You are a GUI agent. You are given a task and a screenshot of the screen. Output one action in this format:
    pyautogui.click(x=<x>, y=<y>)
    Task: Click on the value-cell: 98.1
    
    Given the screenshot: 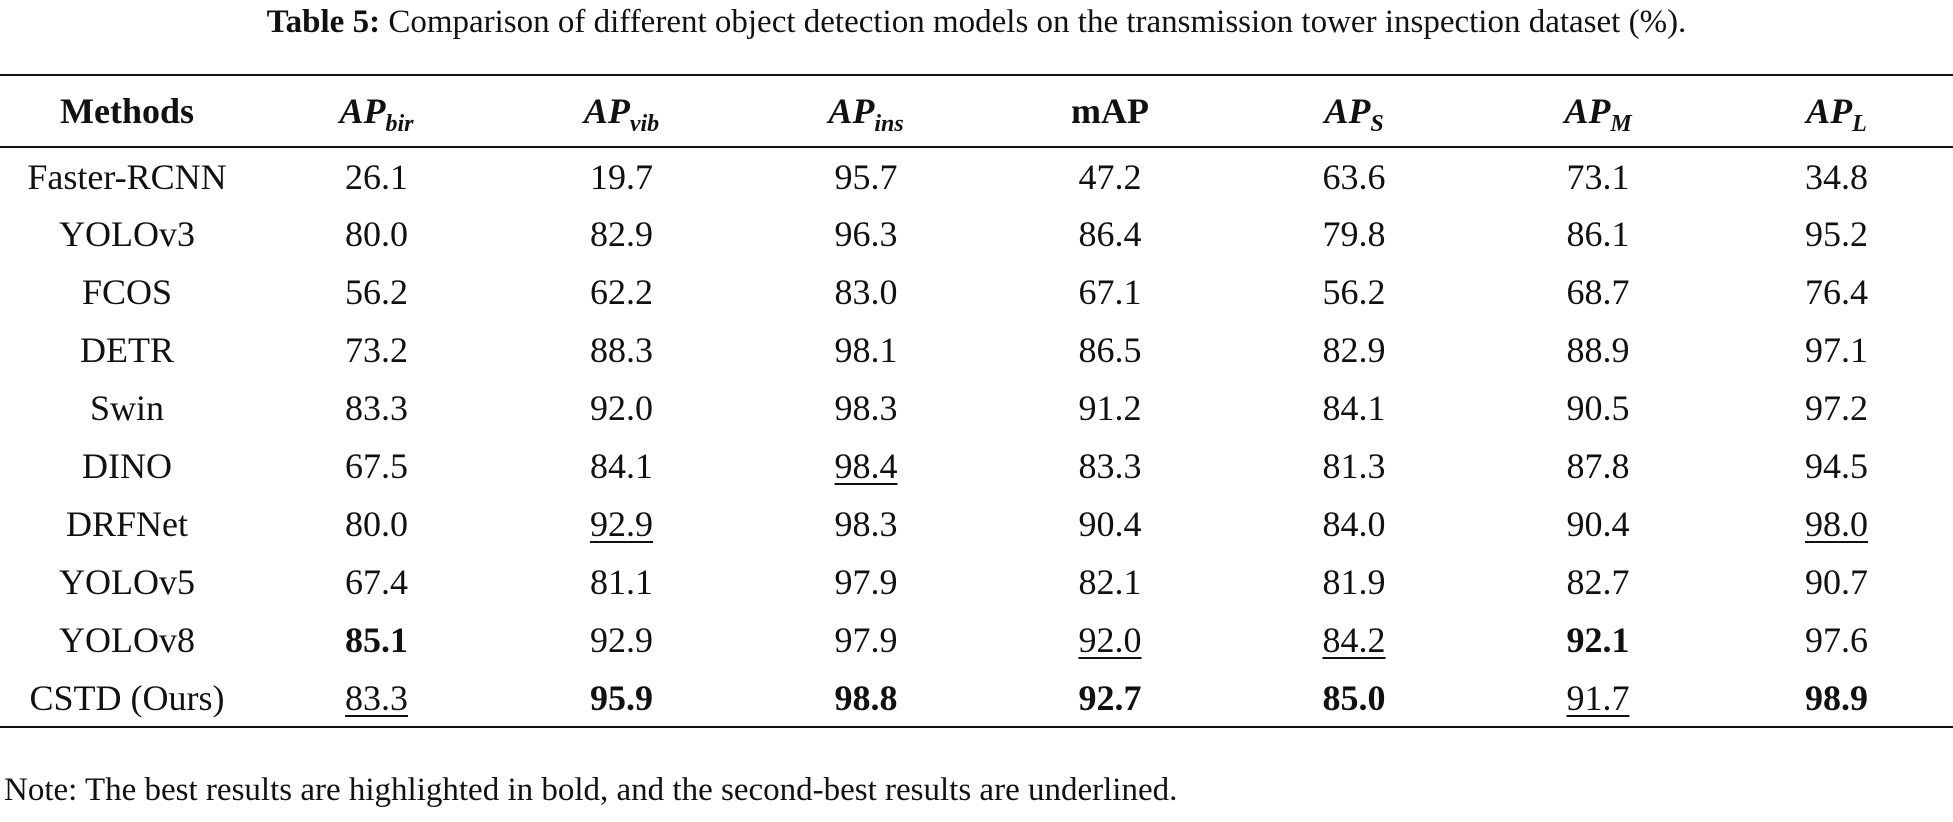 What is the action you would take?
    pyautogui.click(x=866, y=350)
    